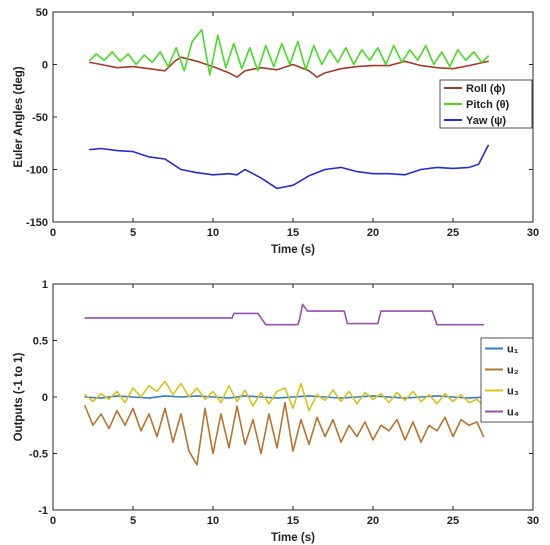 The image size is (550, 545). I want to click on chart1-y-tick-label: -100, so click(37, 171).